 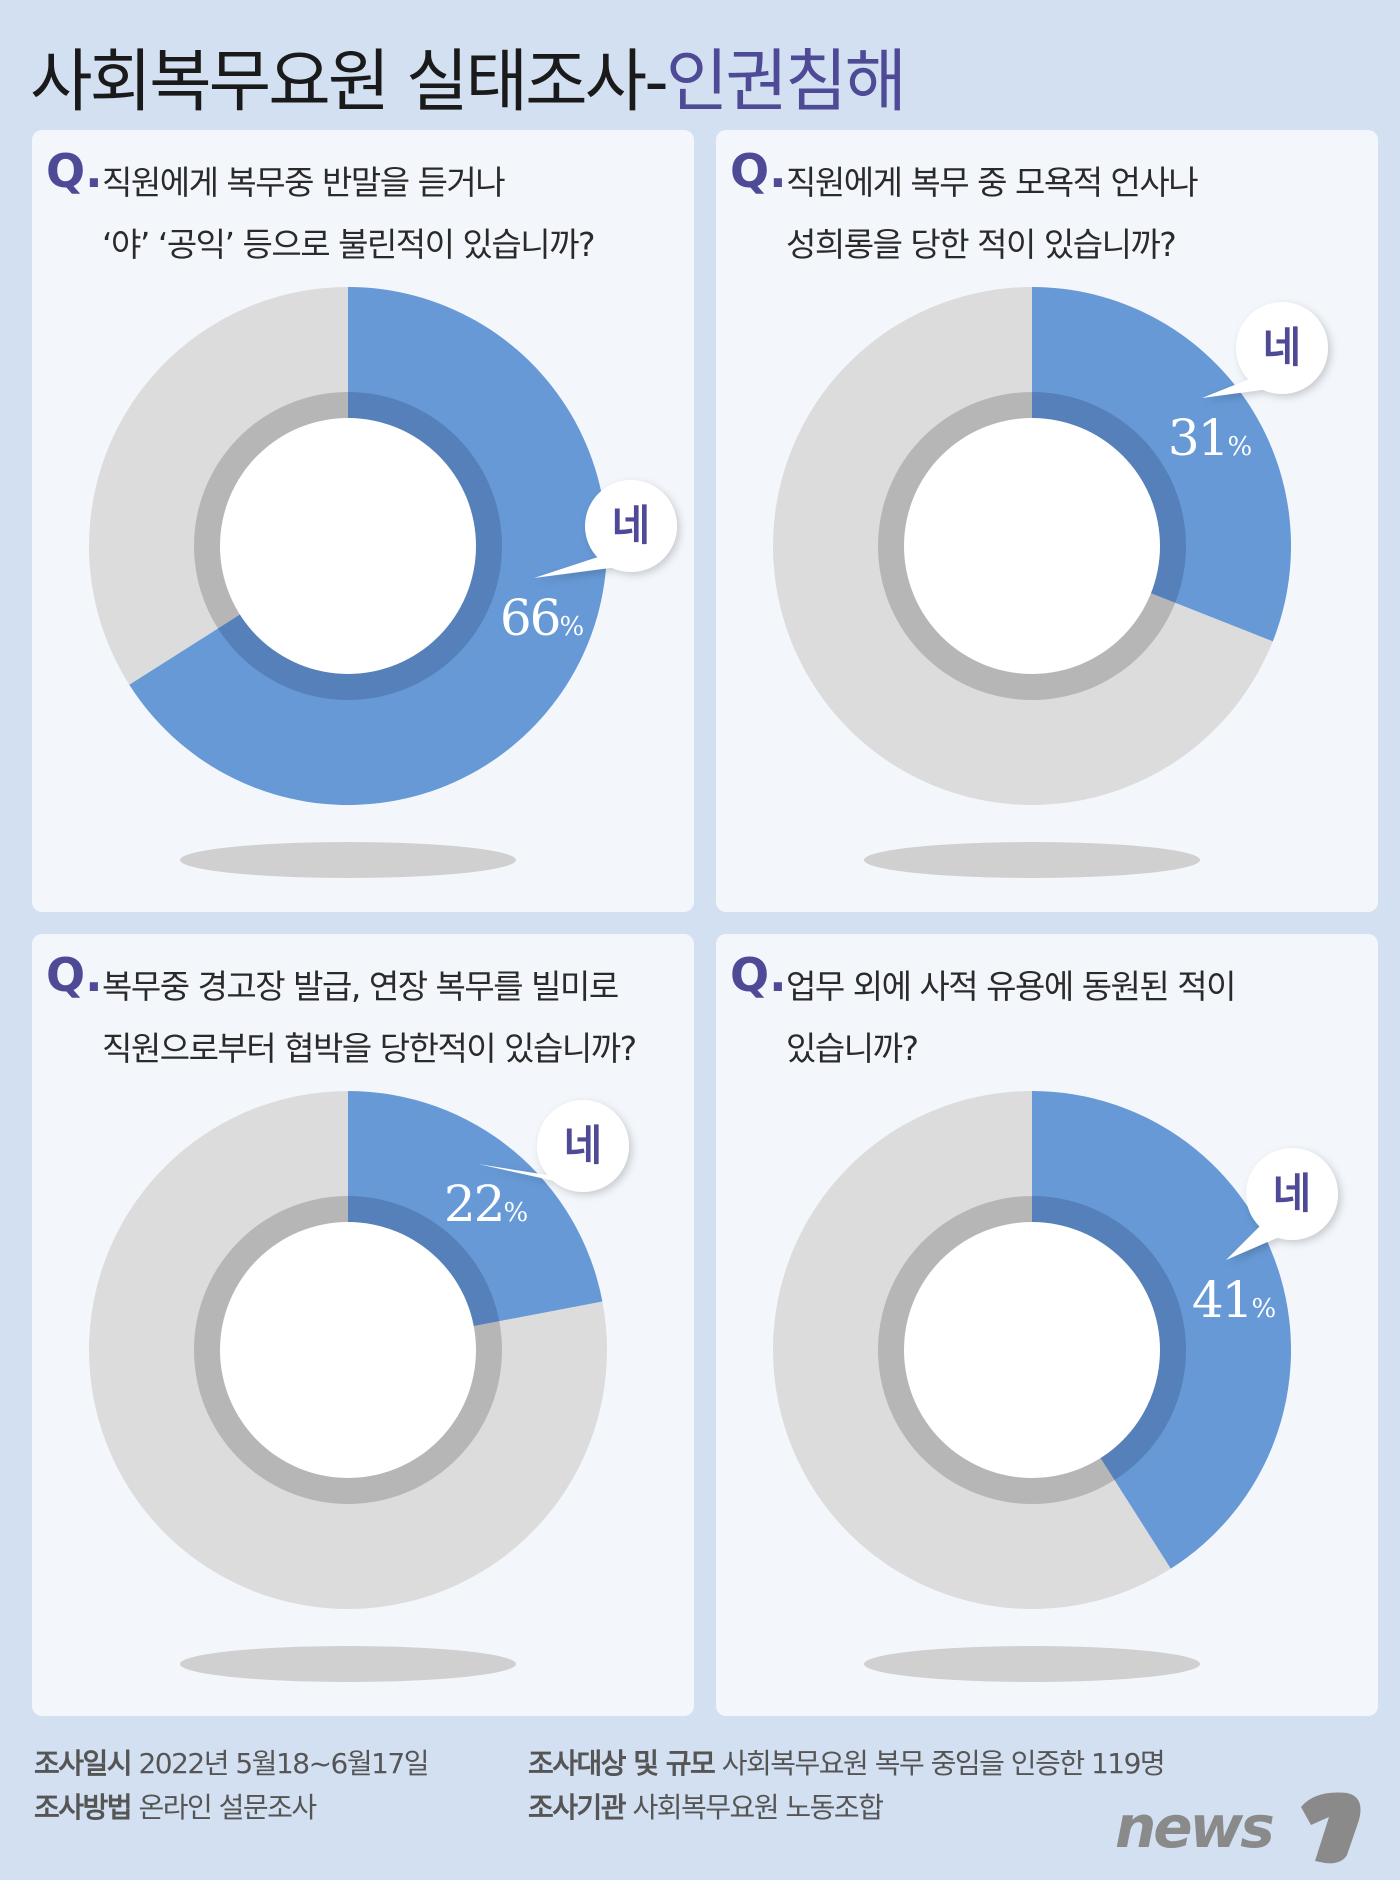 I want to click on question-text: 직원에게 복무중 반말을 듣거나 ‘야’ ‘공익’ 등으로 불린적이 있습니까?, so click(x=348, y=213).